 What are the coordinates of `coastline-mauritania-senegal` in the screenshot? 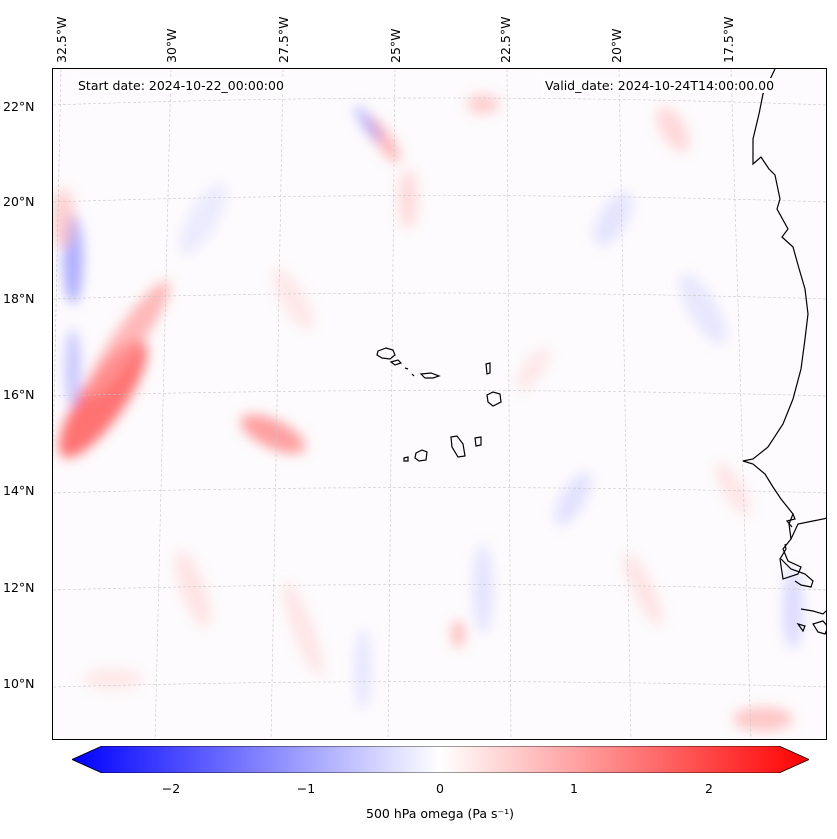 It's located at (775, 324).